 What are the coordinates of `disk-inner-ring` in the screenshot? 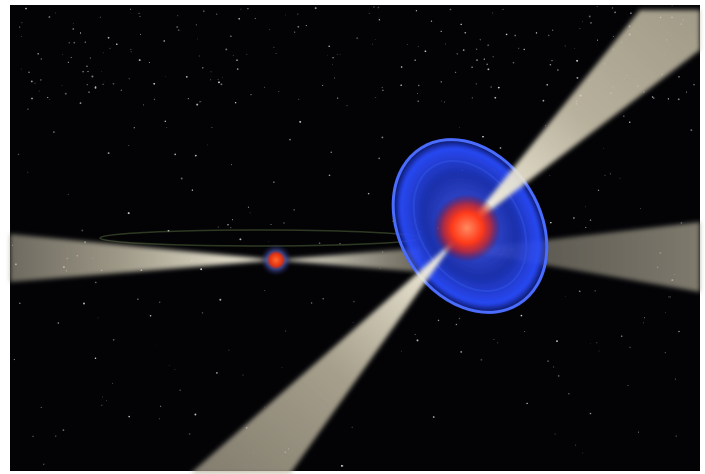 It's located at (470, 226).